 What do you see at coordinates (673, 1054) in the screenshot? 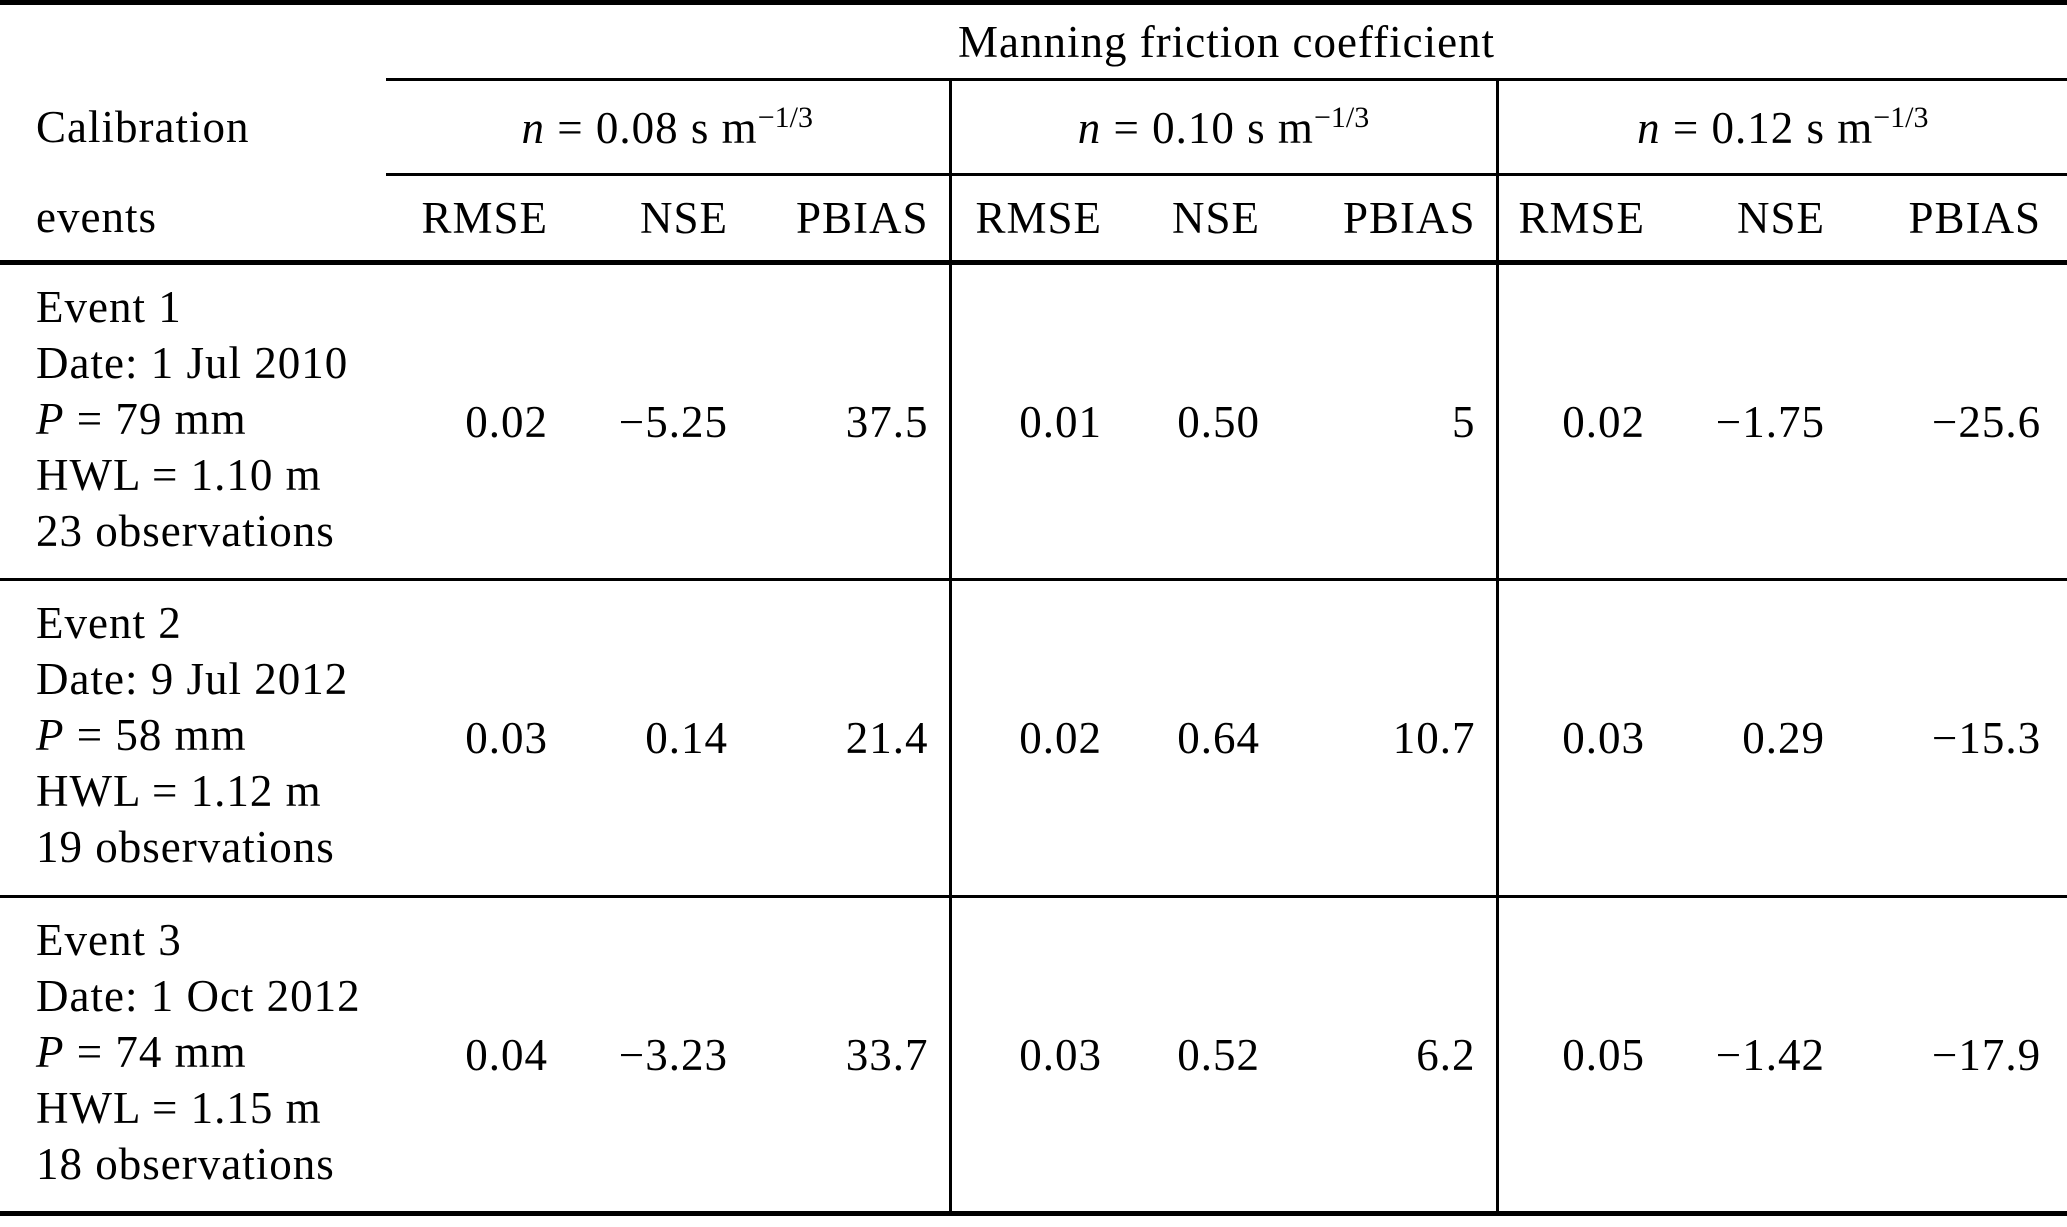
I see `metric-value: −3.23` at bounding box center [673, 1054].